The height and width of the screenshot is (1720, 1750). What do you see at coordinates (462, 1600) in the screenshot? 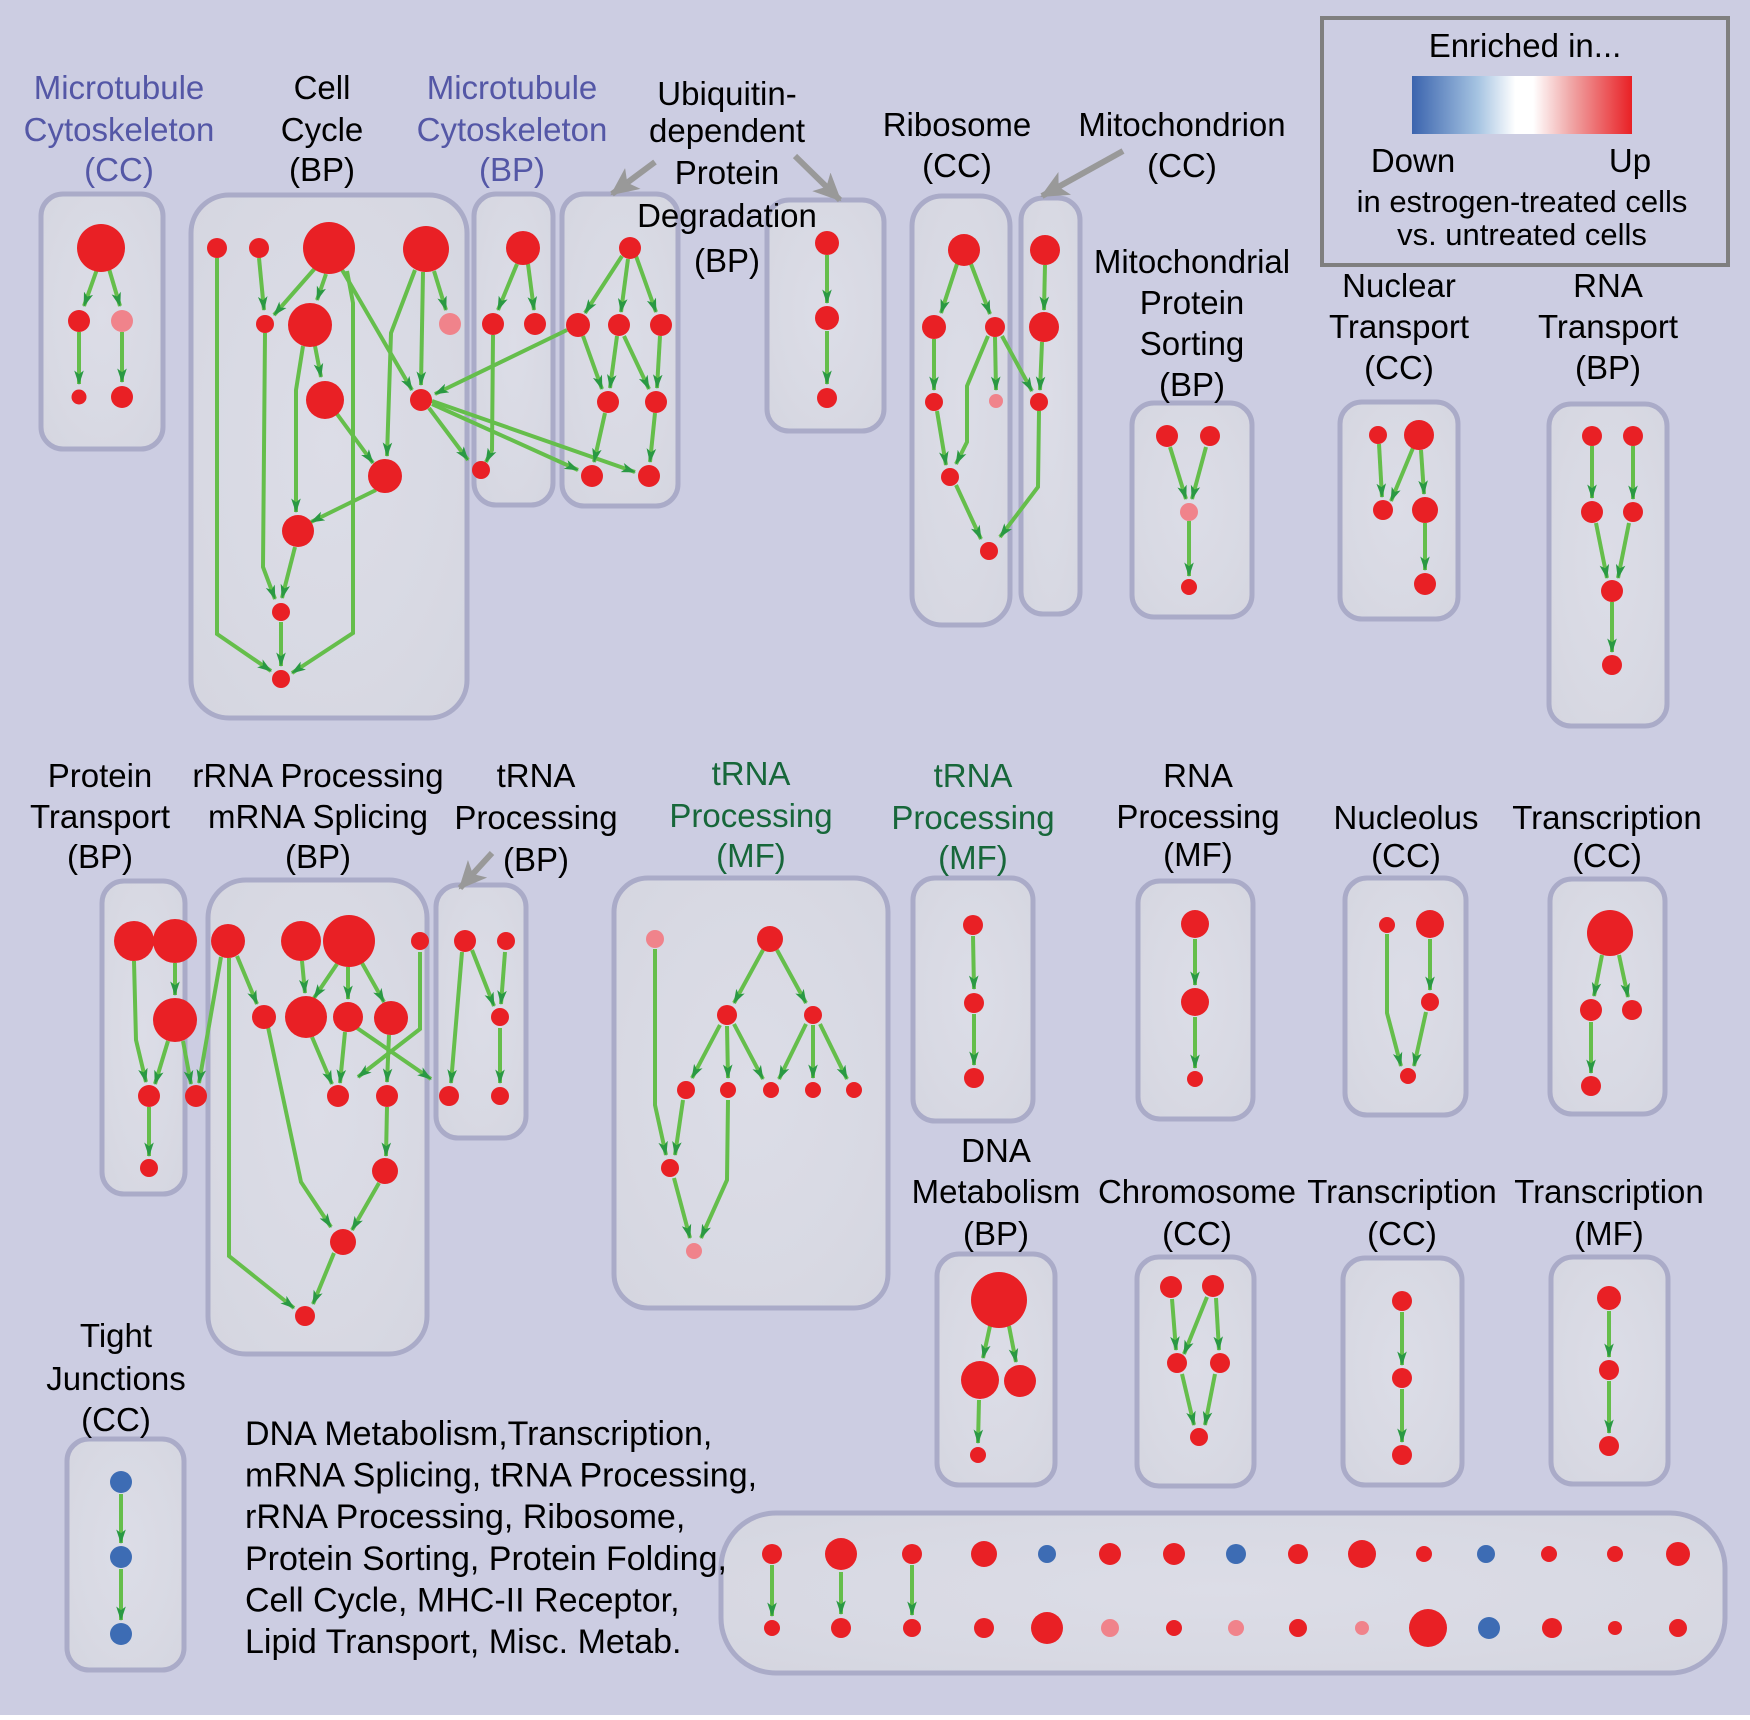
I see `svg-text: Cell Cycle, MHC-II Receptor,` at bounding box center [462, 1600].